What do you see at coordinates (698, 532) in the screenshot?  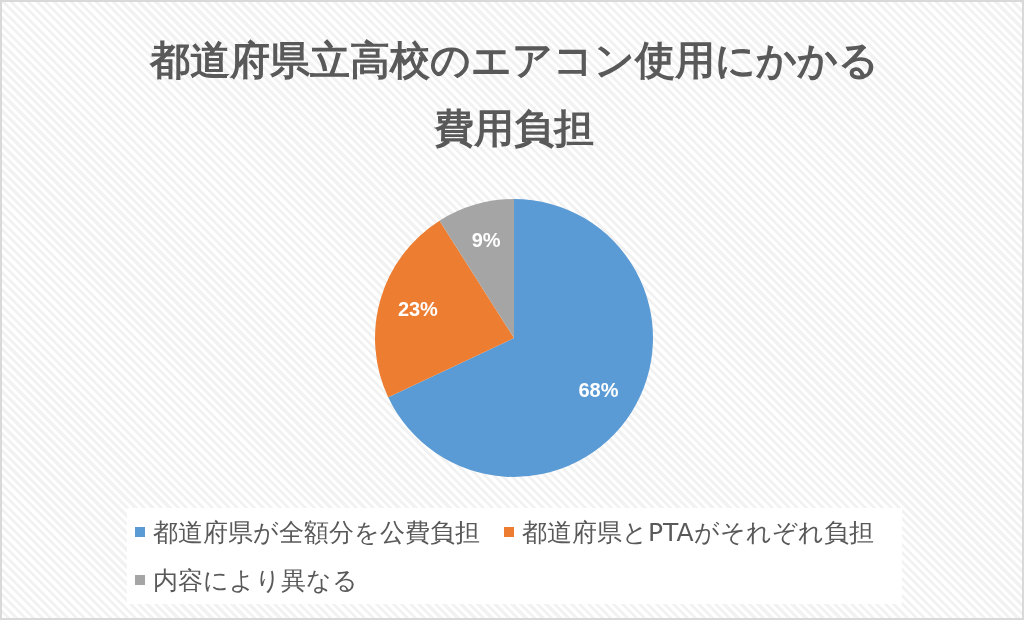 I see `legend-label: 都道府県とPTAがそれぞれ負担` at bounding box center [698, 532].